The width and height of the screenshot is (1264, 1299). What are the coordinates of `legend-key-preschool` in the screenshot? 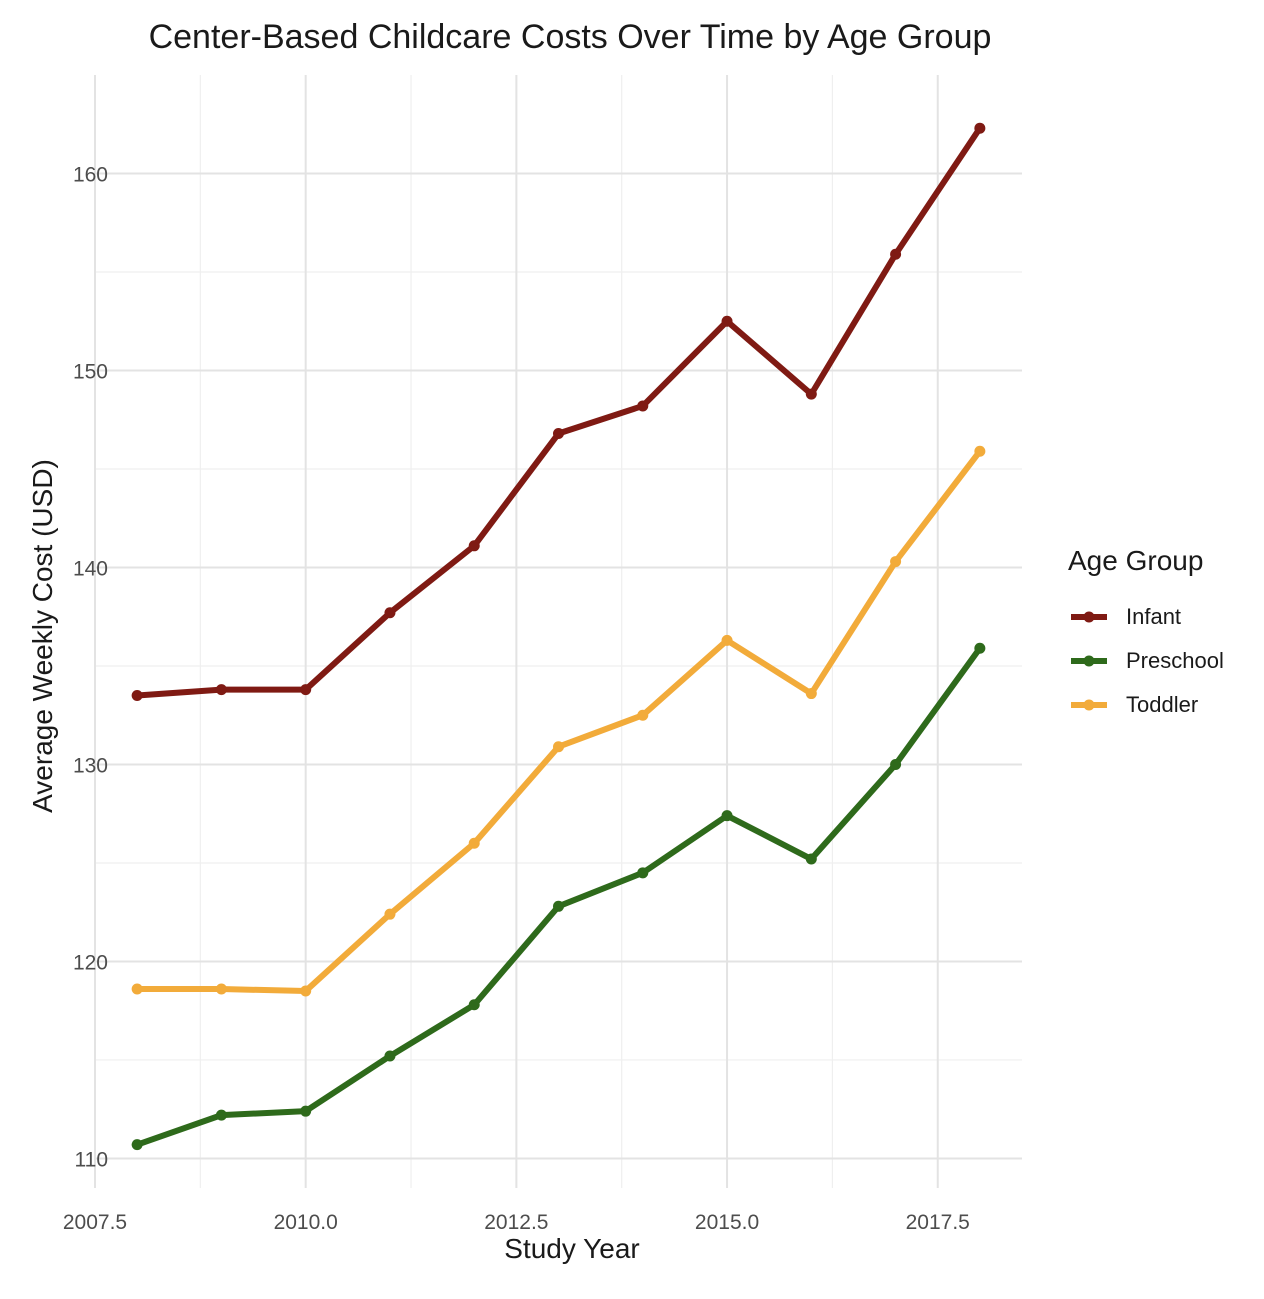 It's located at (1089, 661).